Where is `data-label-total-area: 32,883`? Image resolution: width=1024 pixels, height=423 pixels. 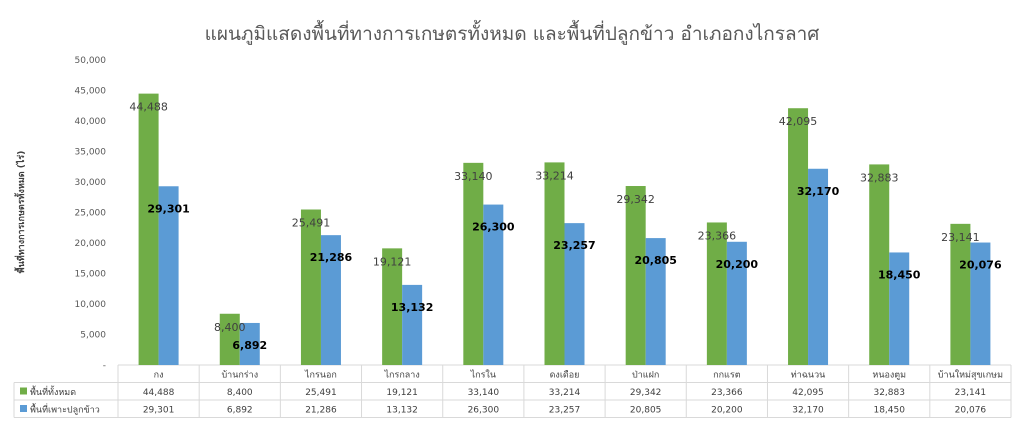
data-label-total-area: 32,883 is located at coordinates (879, 177).